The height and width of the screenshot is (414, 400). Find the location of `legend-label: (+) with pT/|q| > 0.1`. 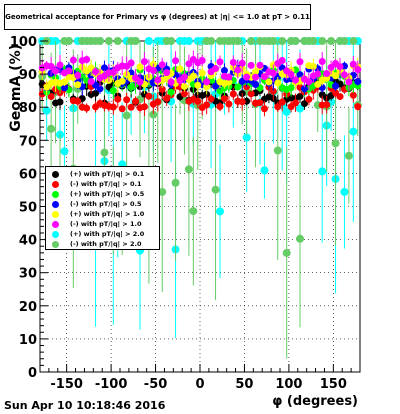

legend-label: (+) with pT/|q| > 0.1 is located at coordinates (107, 174).